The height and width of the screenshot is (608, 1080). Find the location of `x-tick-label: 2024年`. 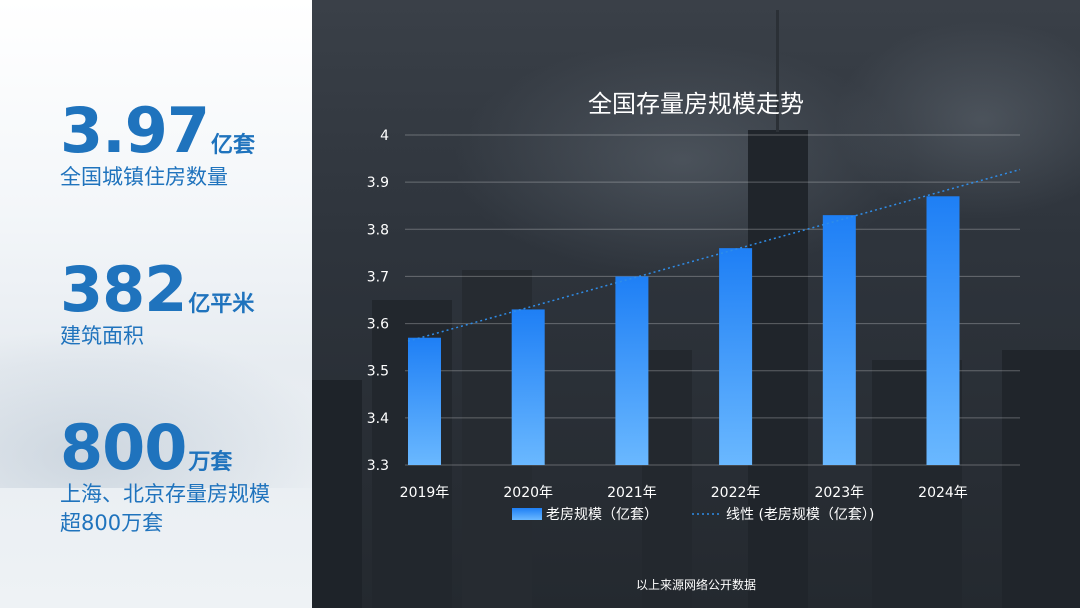

x-tick-label: 2024年 is located at coordinates (943, 493).